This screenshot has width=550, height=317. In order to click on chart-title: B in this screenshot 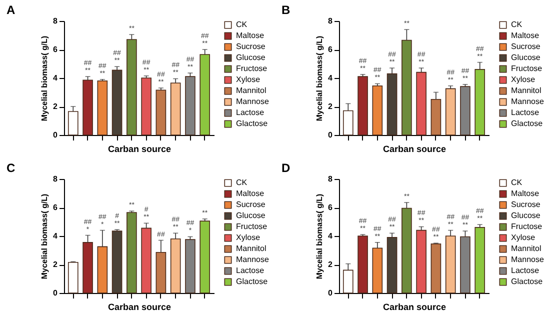, I will do `click(286, 10)`.